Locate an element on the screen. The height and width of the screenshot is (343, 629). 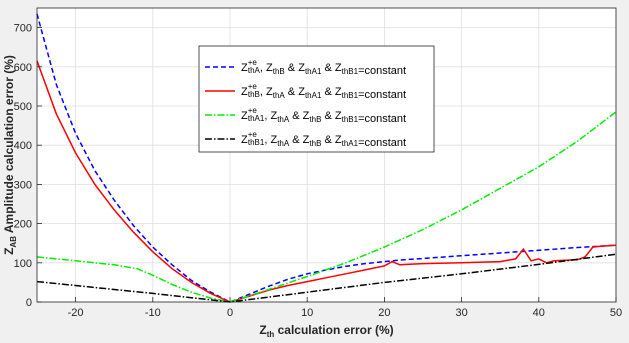
y-tick-label: 600 is located at coordinates (23, 68).